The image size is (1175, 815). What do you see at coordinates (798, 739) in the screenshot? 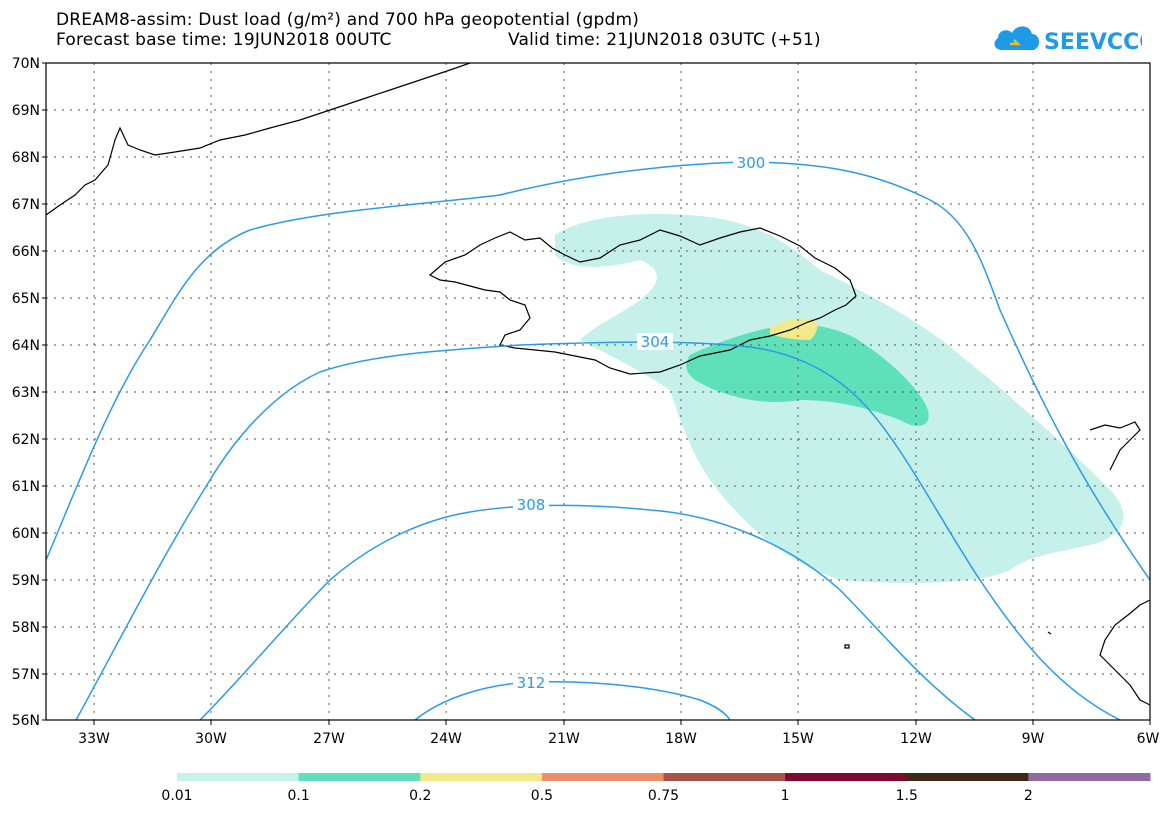
I see `lon-label: 15W` at bounding box center [798, 739].